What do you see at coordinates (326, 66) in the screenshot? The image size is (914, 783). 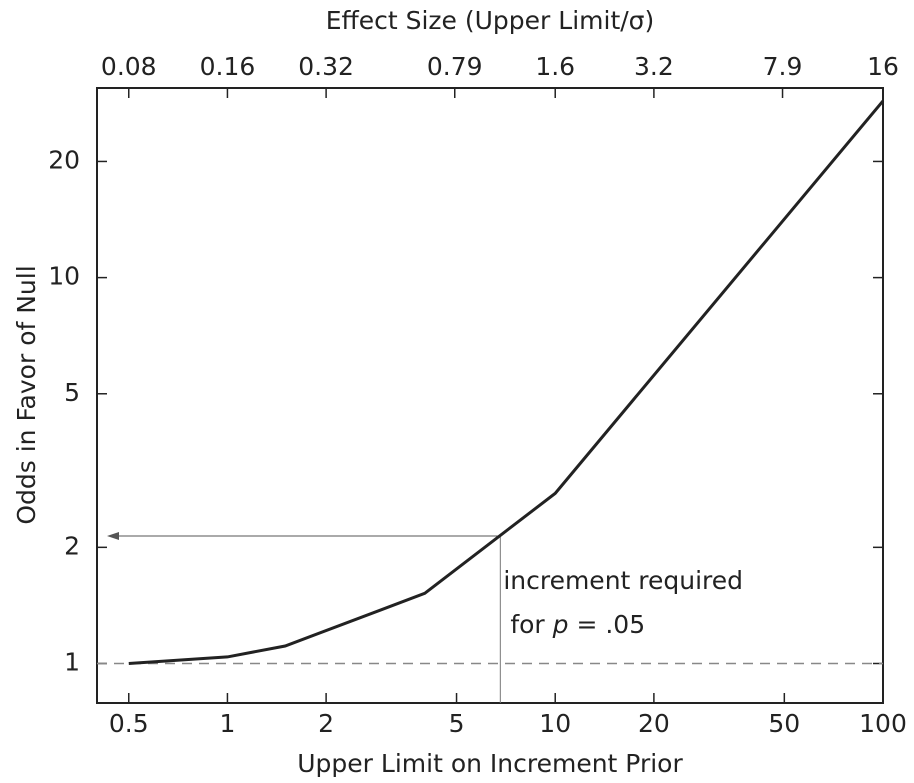 I see `x2-tick-label: 0.32` at bounding box center [326, 66].